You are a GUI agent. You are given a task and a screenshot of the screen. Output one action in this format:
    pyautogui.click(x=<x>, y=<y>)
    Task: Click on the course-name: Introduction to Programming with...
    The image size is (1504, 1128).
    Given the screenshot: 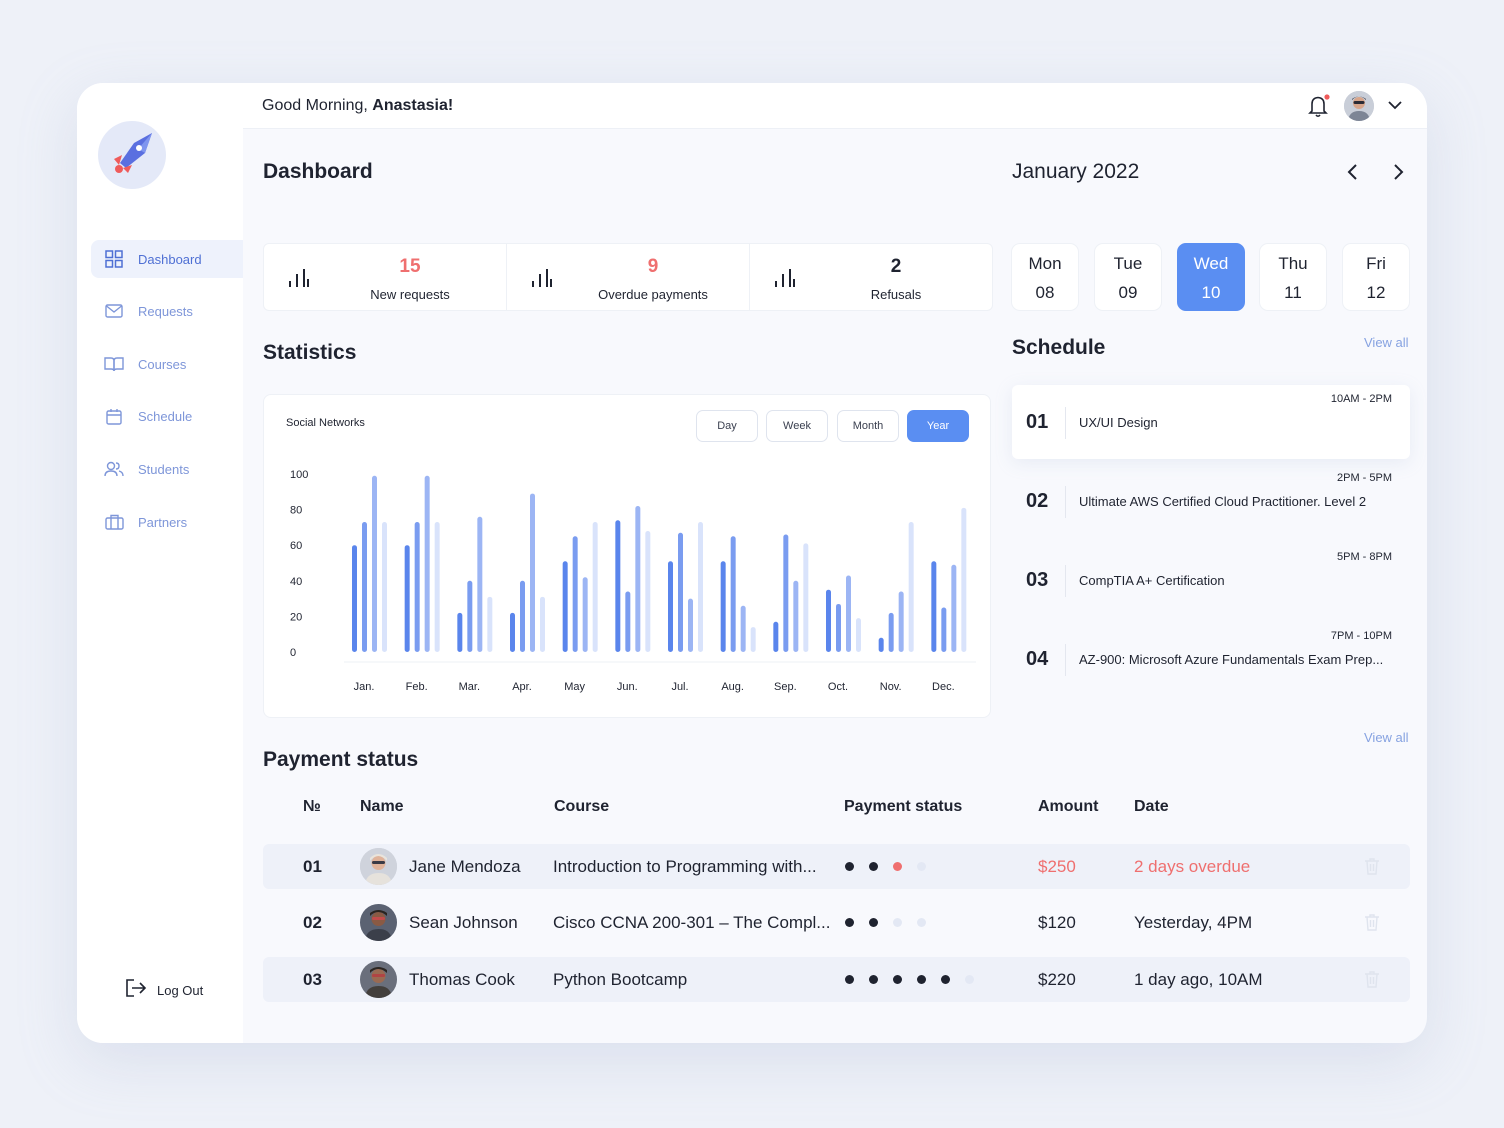 What is the action you would take?
    pyautogui.click(x=685, y=866)
    